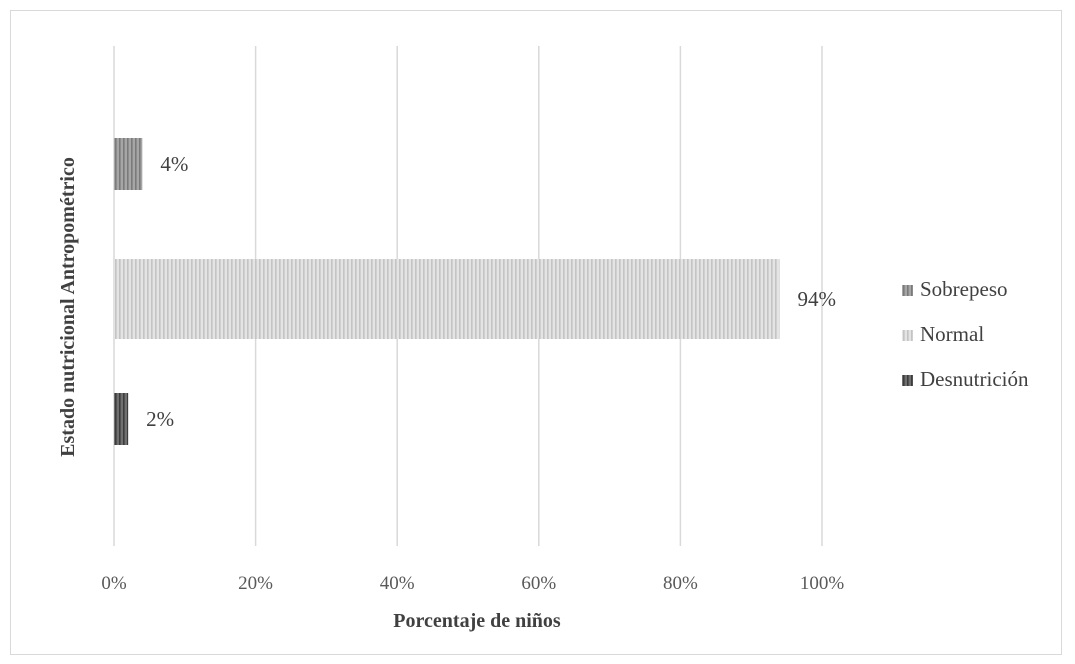 Image resolution: width=1075 pixels, height=664 pixels. I want to click on legend-item-label: Normal, so click(952, 334).